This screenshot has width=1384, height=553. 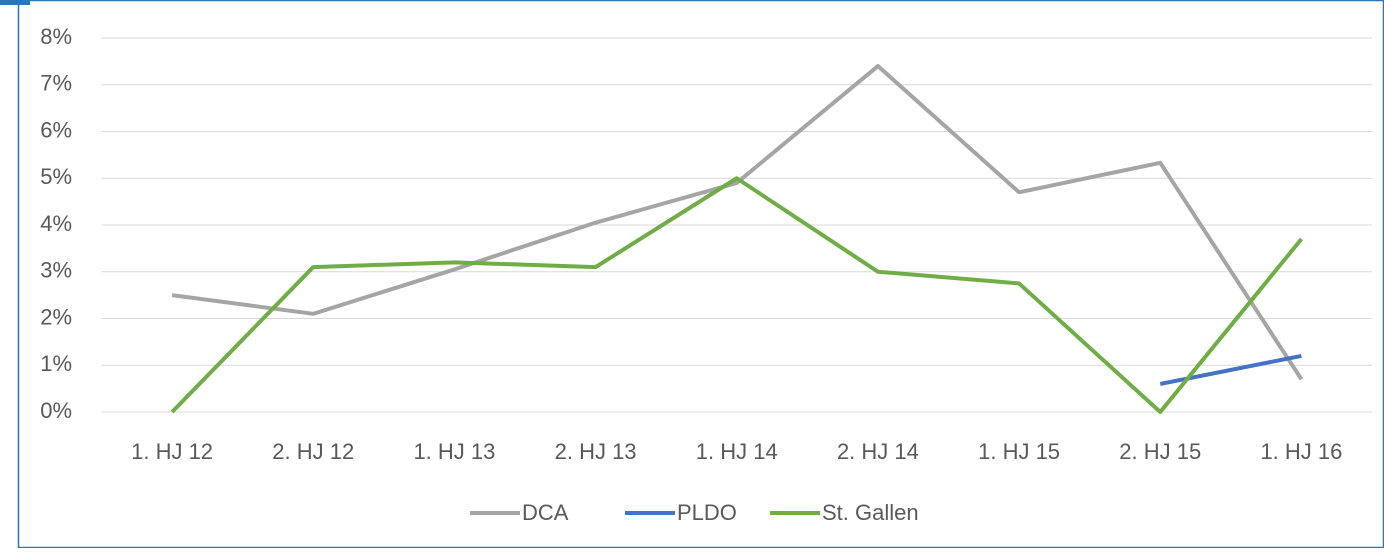 I want to click on series-line, so click(x=1230, y=369).